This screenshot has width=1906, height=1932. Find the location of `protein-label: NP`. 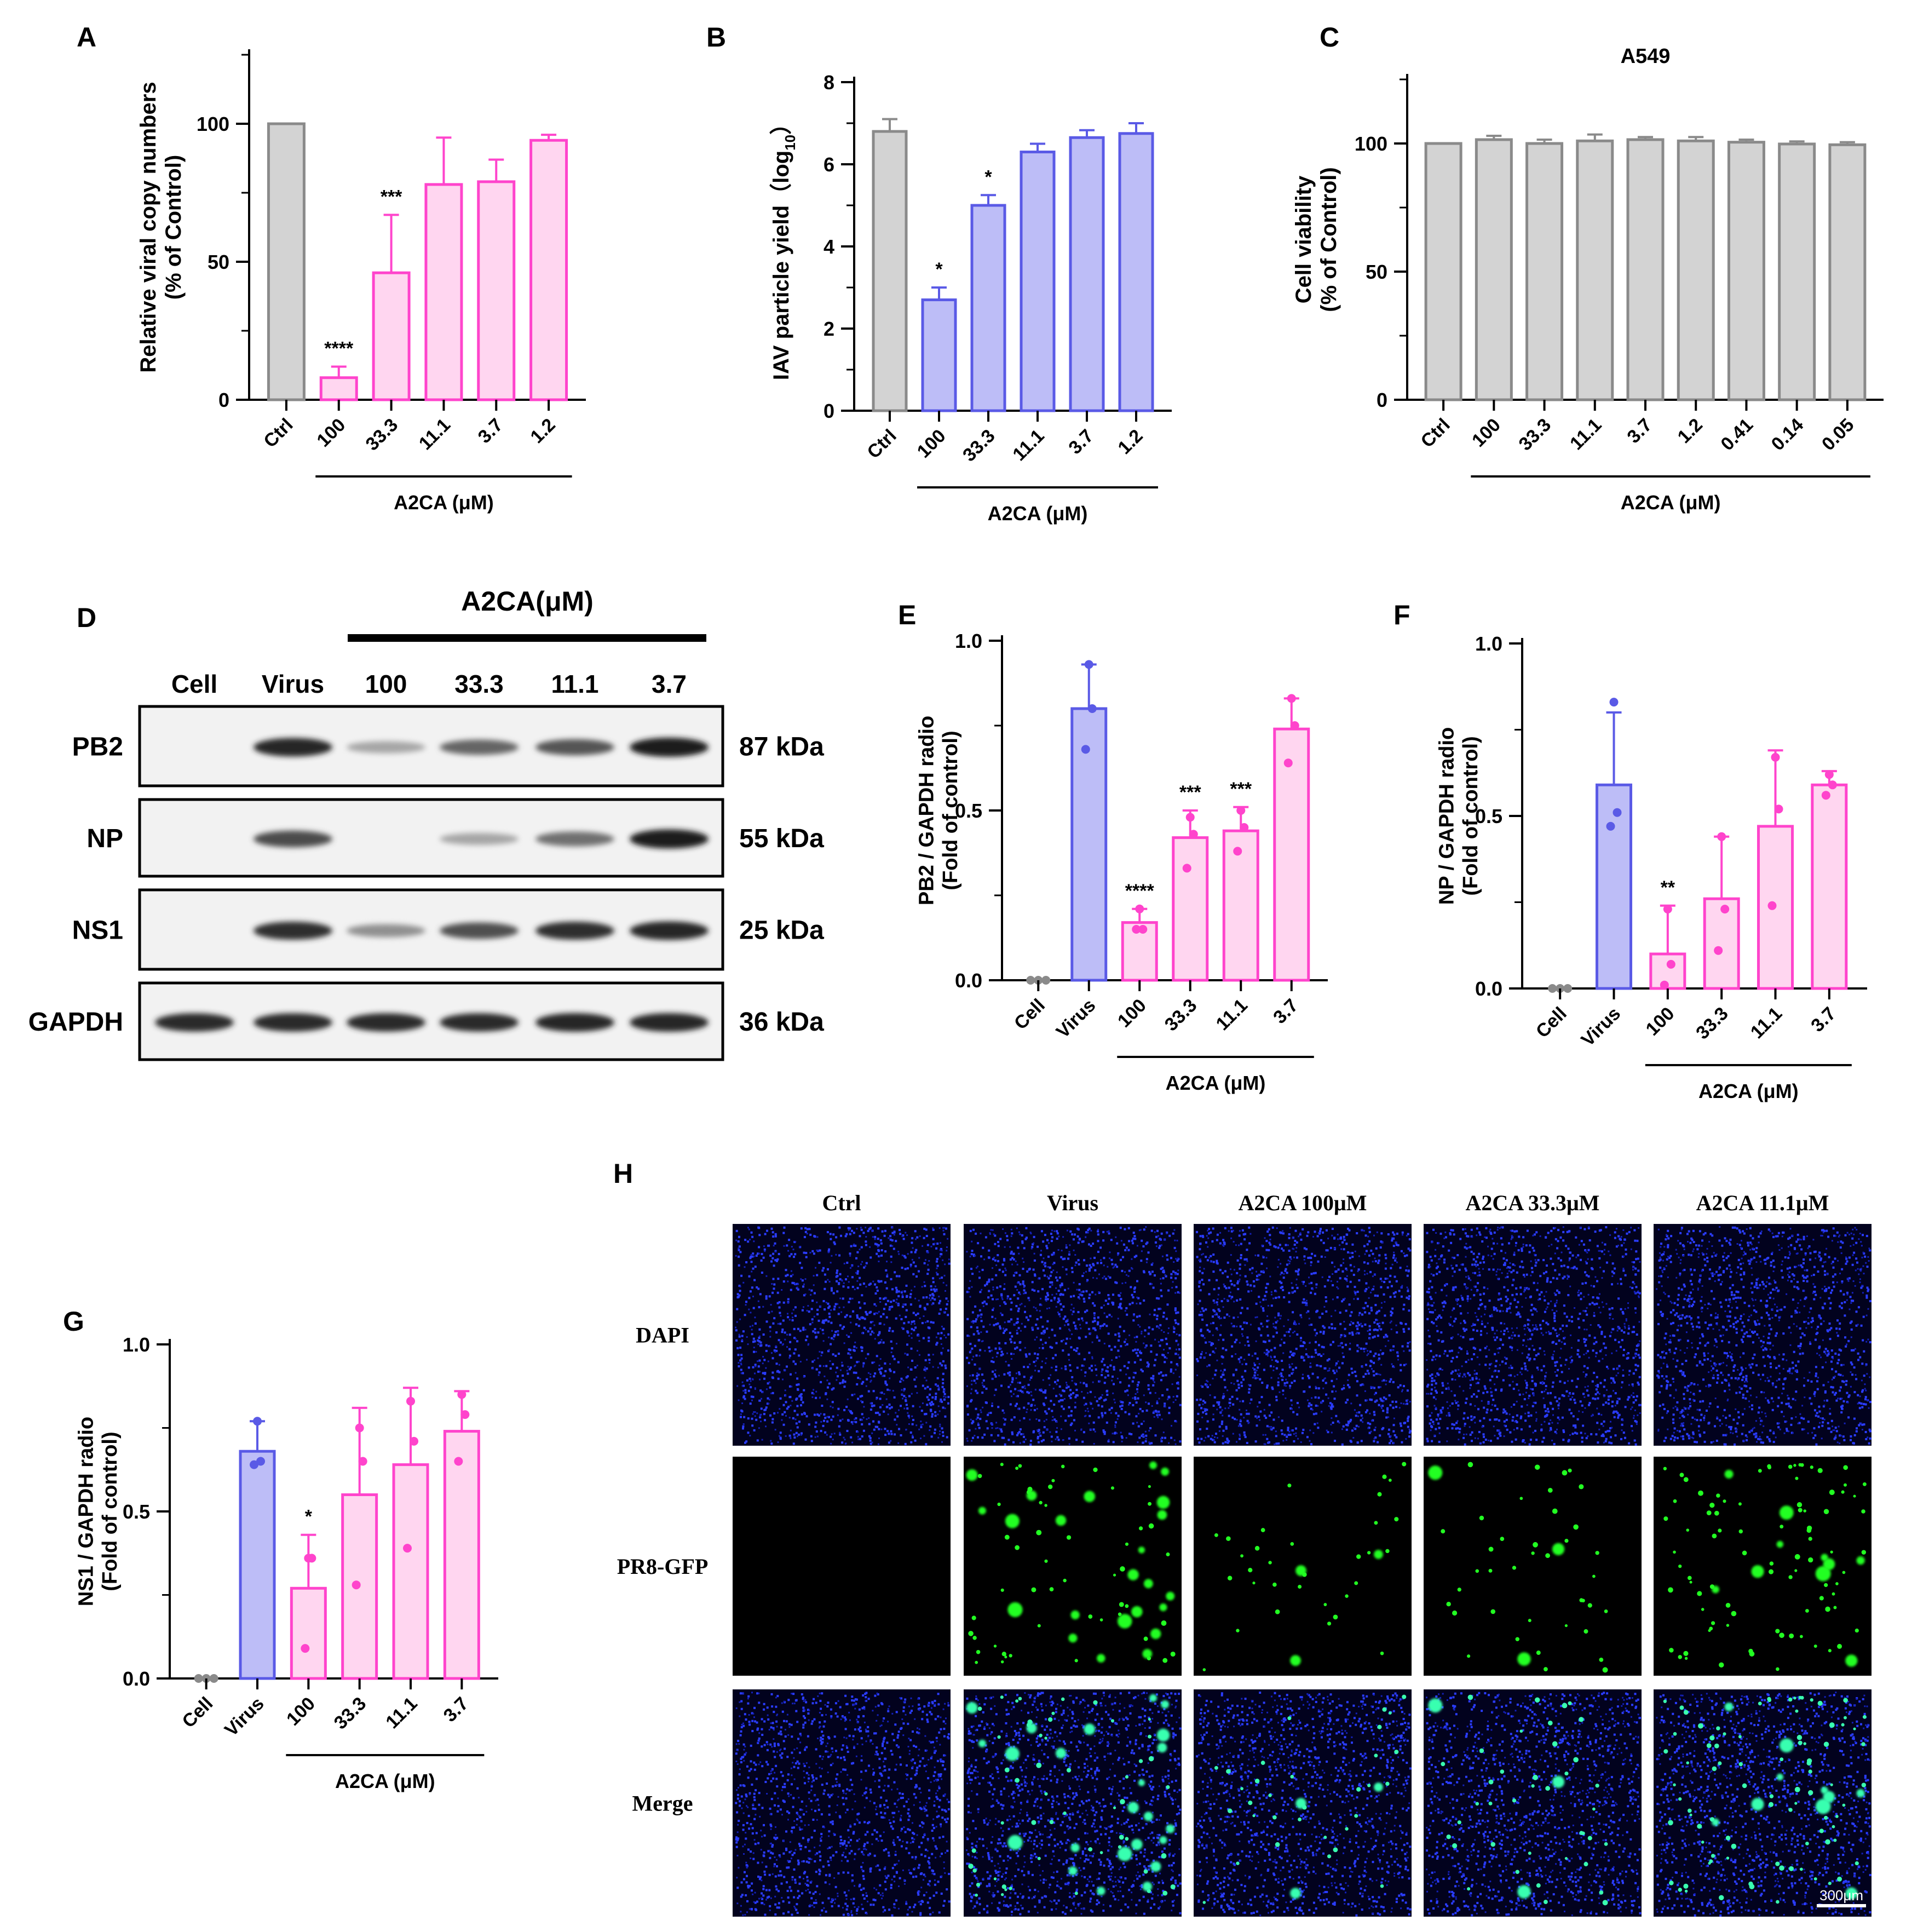

protein-label: NP is located at coordinates (105, 839).